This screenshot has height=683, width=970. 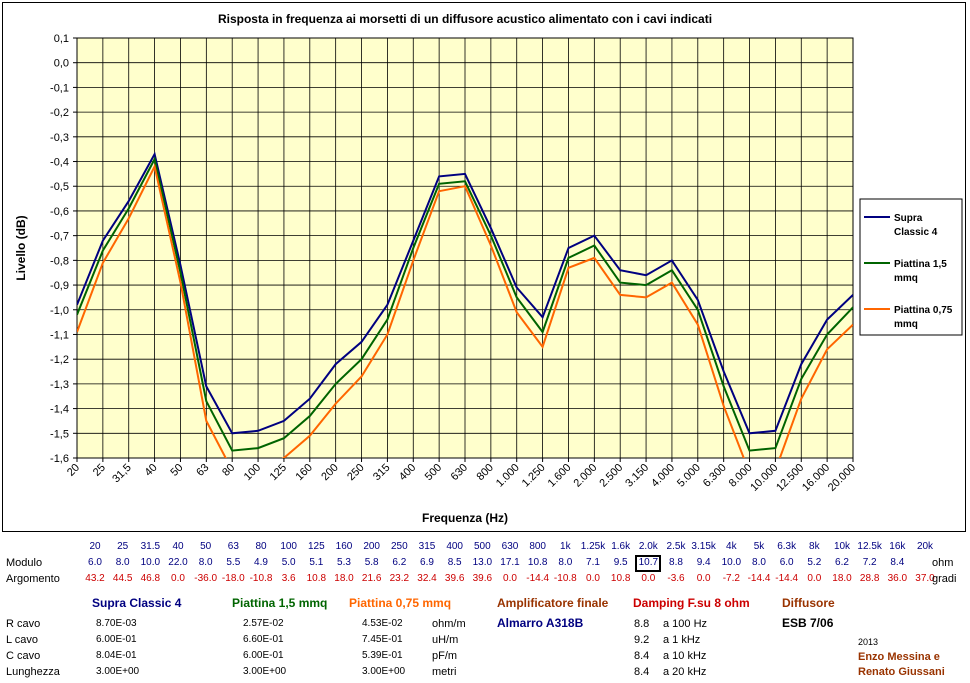 What do you see at coordinates (427, 546) in the screenshot?
I see `freq-header: 315` at bounding box center [427, 546].